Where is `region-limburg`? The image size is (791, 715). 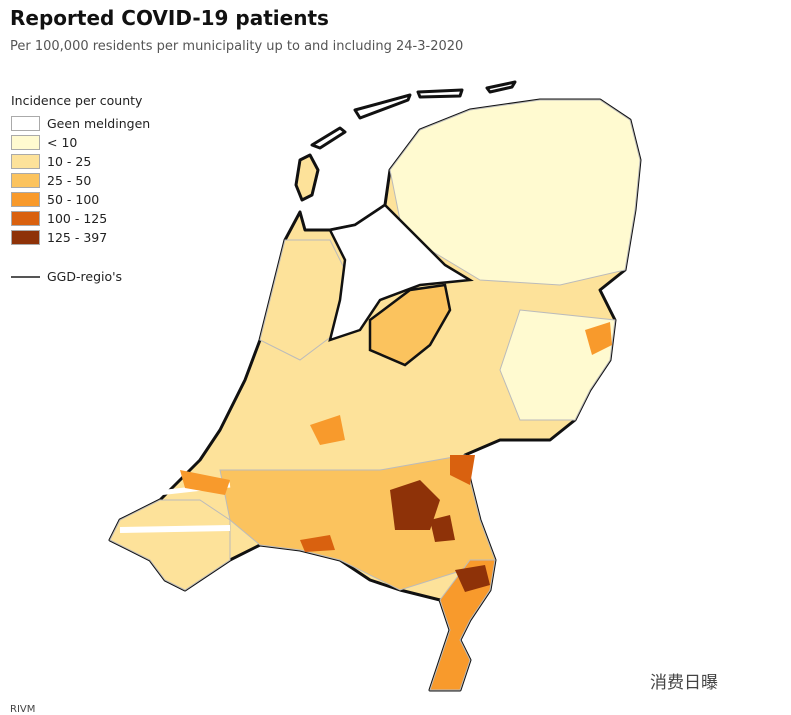 region-limburg is located at coordinates (462, 625).